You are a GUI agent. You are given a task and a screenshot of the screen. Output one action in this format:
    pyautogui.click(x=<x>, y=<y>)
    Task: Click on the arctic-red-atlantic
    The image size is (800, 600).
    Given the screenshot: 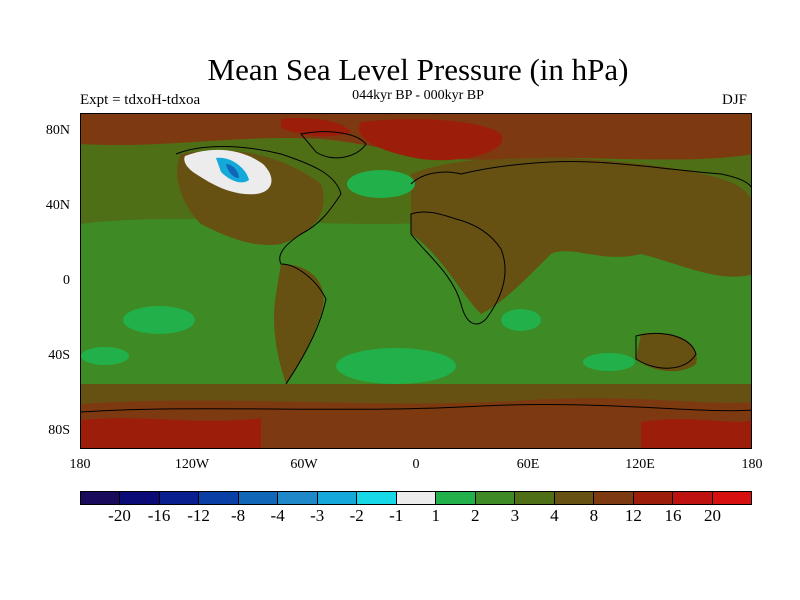 What is the action you would take?
    pyautogui.click(x=431, y=140)
    